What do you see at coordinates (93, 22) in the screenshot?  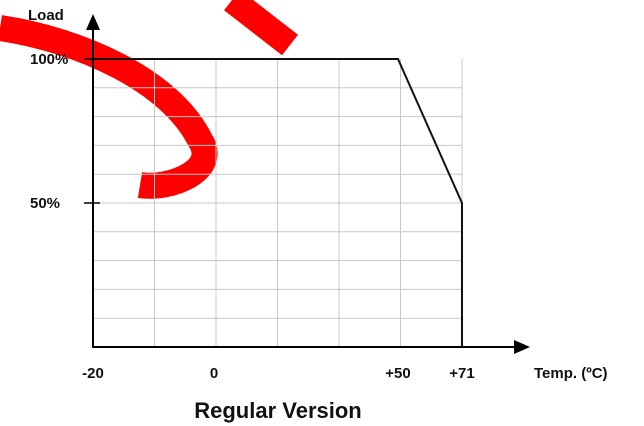 I see `y-axis-arrow` at bounding box center [93, 22].